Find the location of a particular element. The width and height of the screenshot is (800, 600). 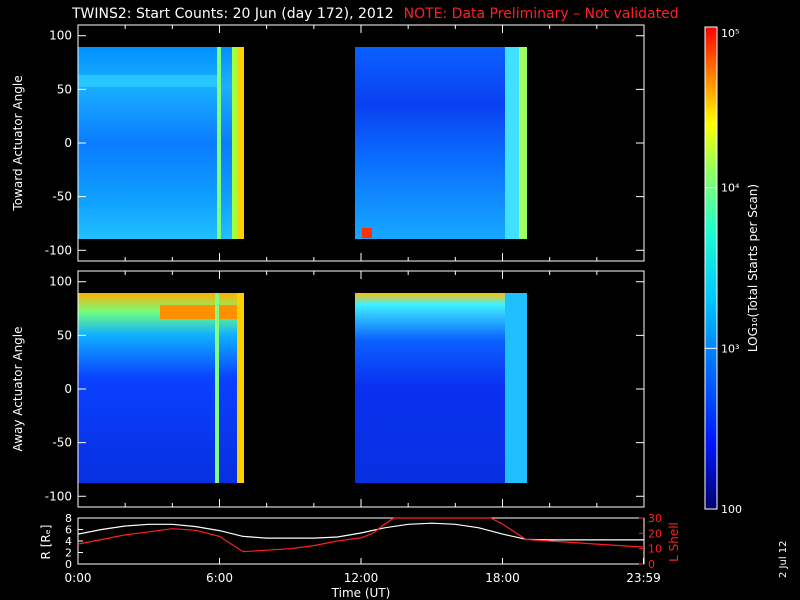

orbit-series is located at coordinates (361, 535).